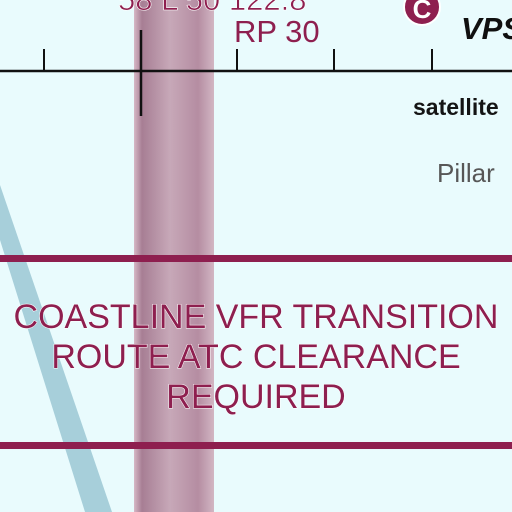 The image size is (512, 512). Describe the element at coordinates (456, 107) in the screenshot. I see `landmark-satellite-label: satellite` at that location.